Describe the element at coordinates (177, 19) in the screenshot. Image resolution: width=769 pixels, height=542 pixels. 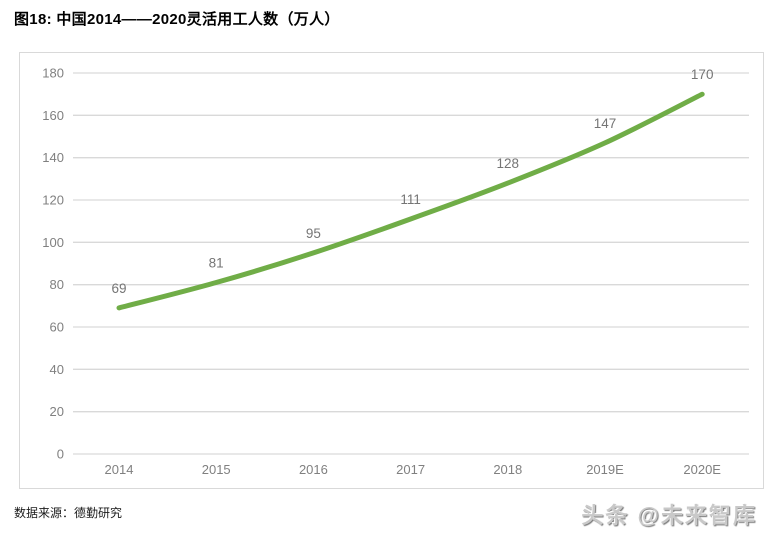
I see `chart-title: 图18: 中国2014——2020灵活用工人数（万人）` at that location.